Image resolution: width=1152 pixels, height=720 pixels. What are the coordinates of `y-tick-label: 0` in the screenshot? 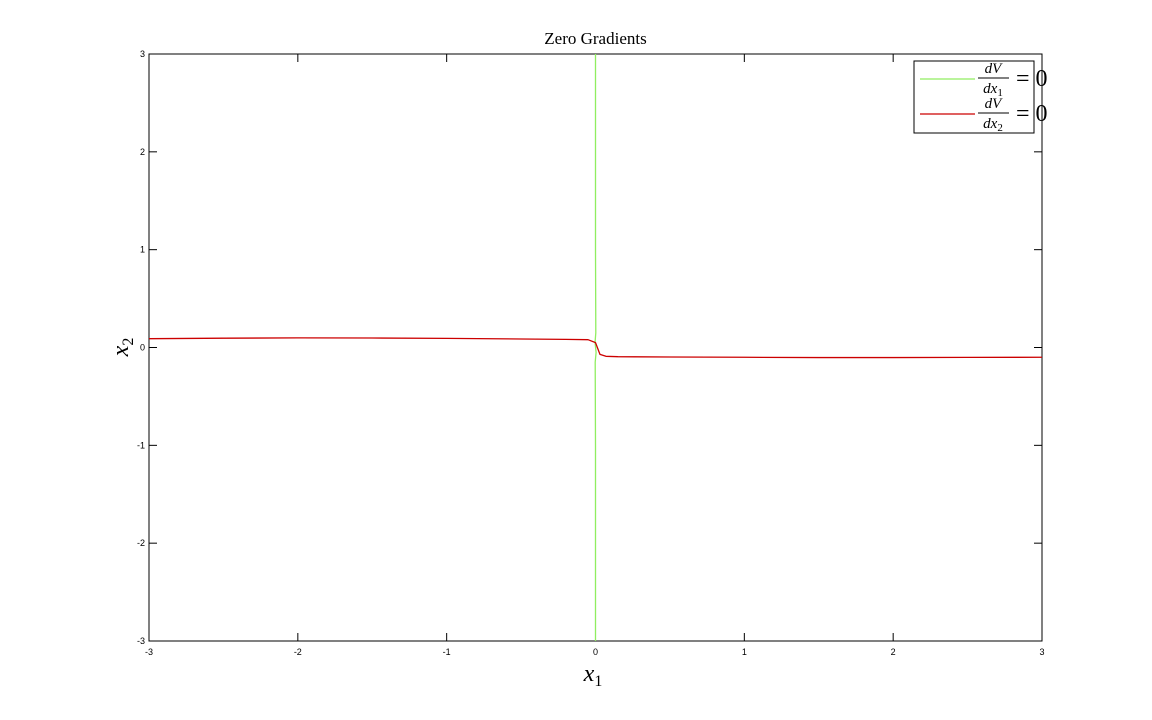 It's located at (142, 348).